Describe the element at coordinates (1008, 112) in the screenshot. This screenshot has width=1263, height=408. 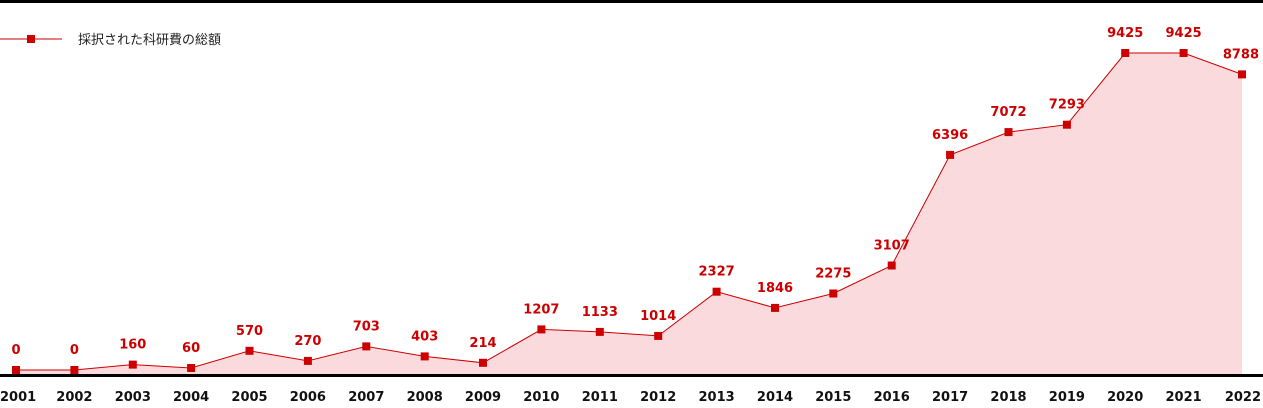
I see `data-label: 7072` at that location.